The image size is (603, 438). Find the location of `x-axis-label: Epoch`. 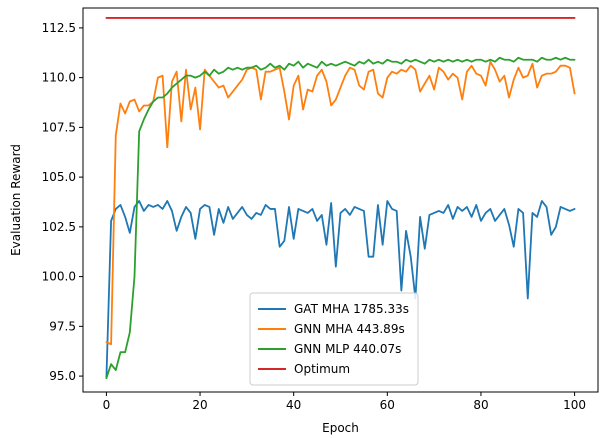

x-axis-label: Epoch is located at coordinates (340, 428).